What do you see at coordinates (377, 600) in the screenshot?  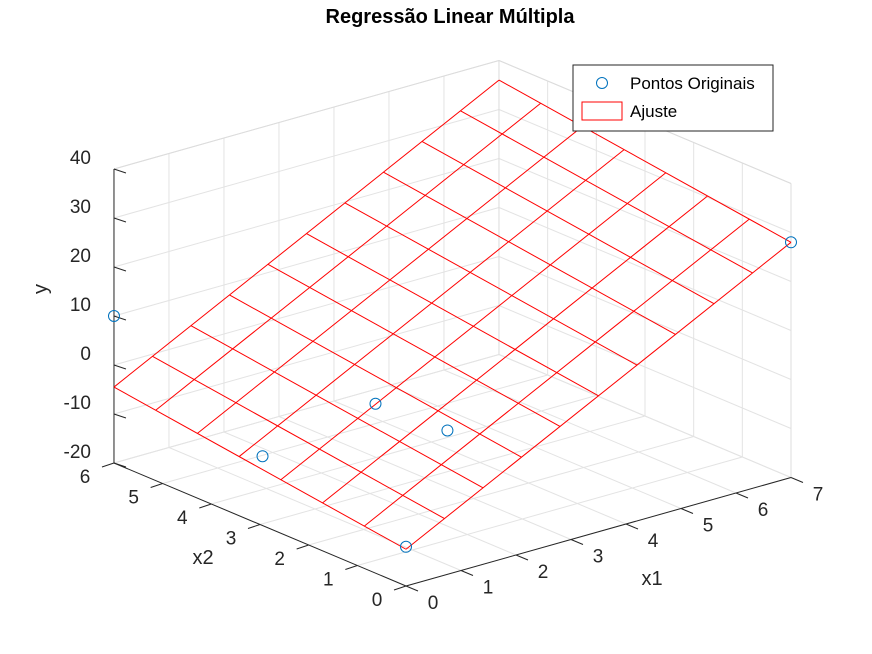 I see `x2-tick-label: 0` at bounding box center [377, 600].